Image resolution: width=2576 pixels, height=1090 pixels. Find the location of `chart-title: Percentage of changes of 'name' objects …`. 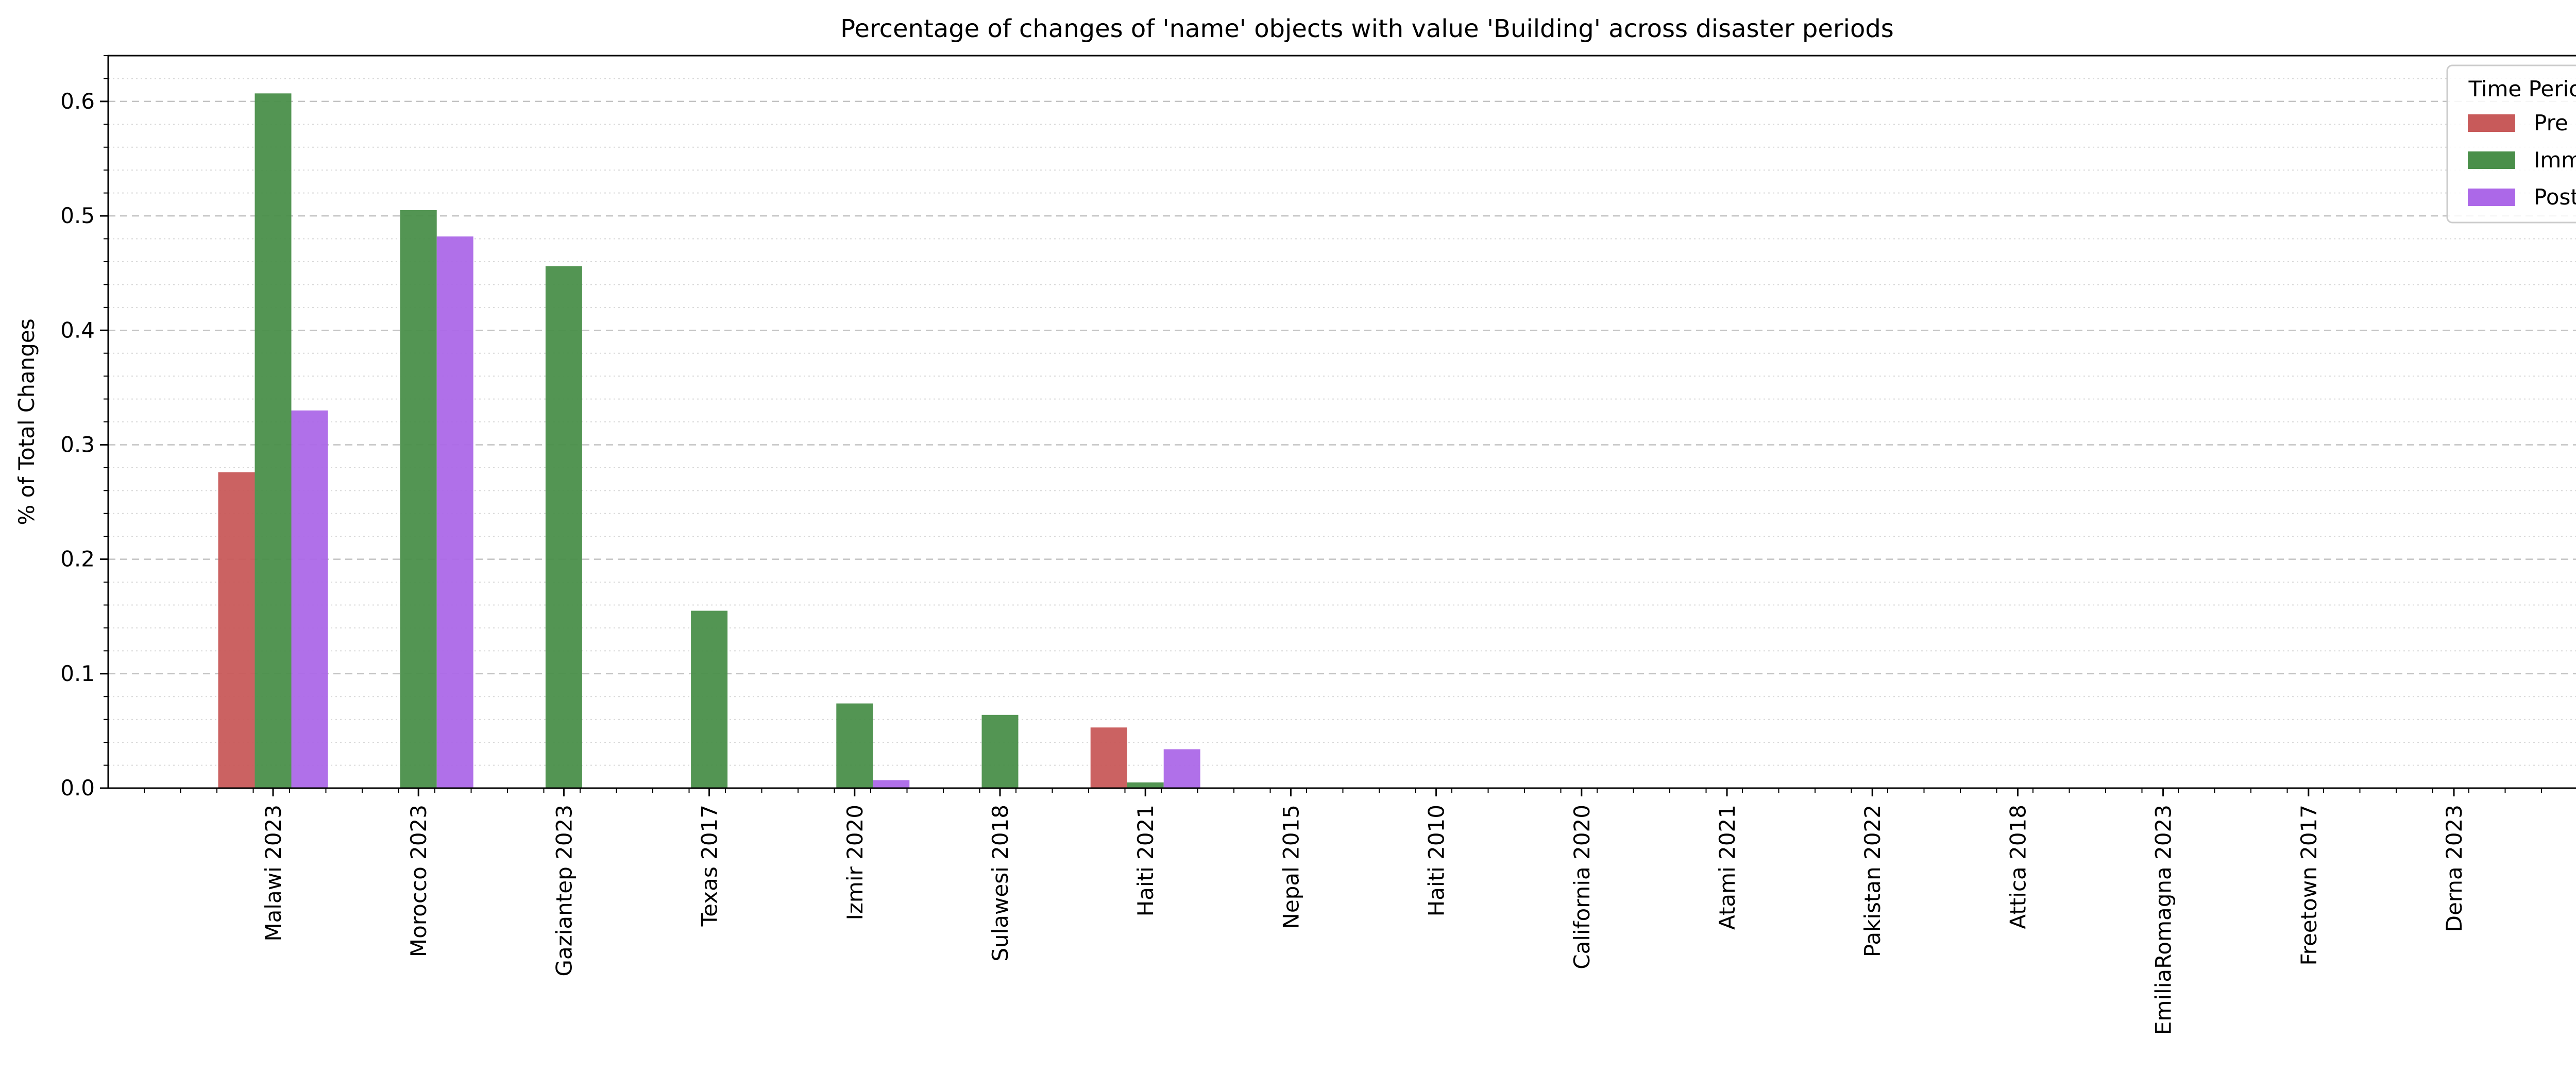

chart-title: Percentage of changes of 'name' objects … is located at coordinates (1367, 29).